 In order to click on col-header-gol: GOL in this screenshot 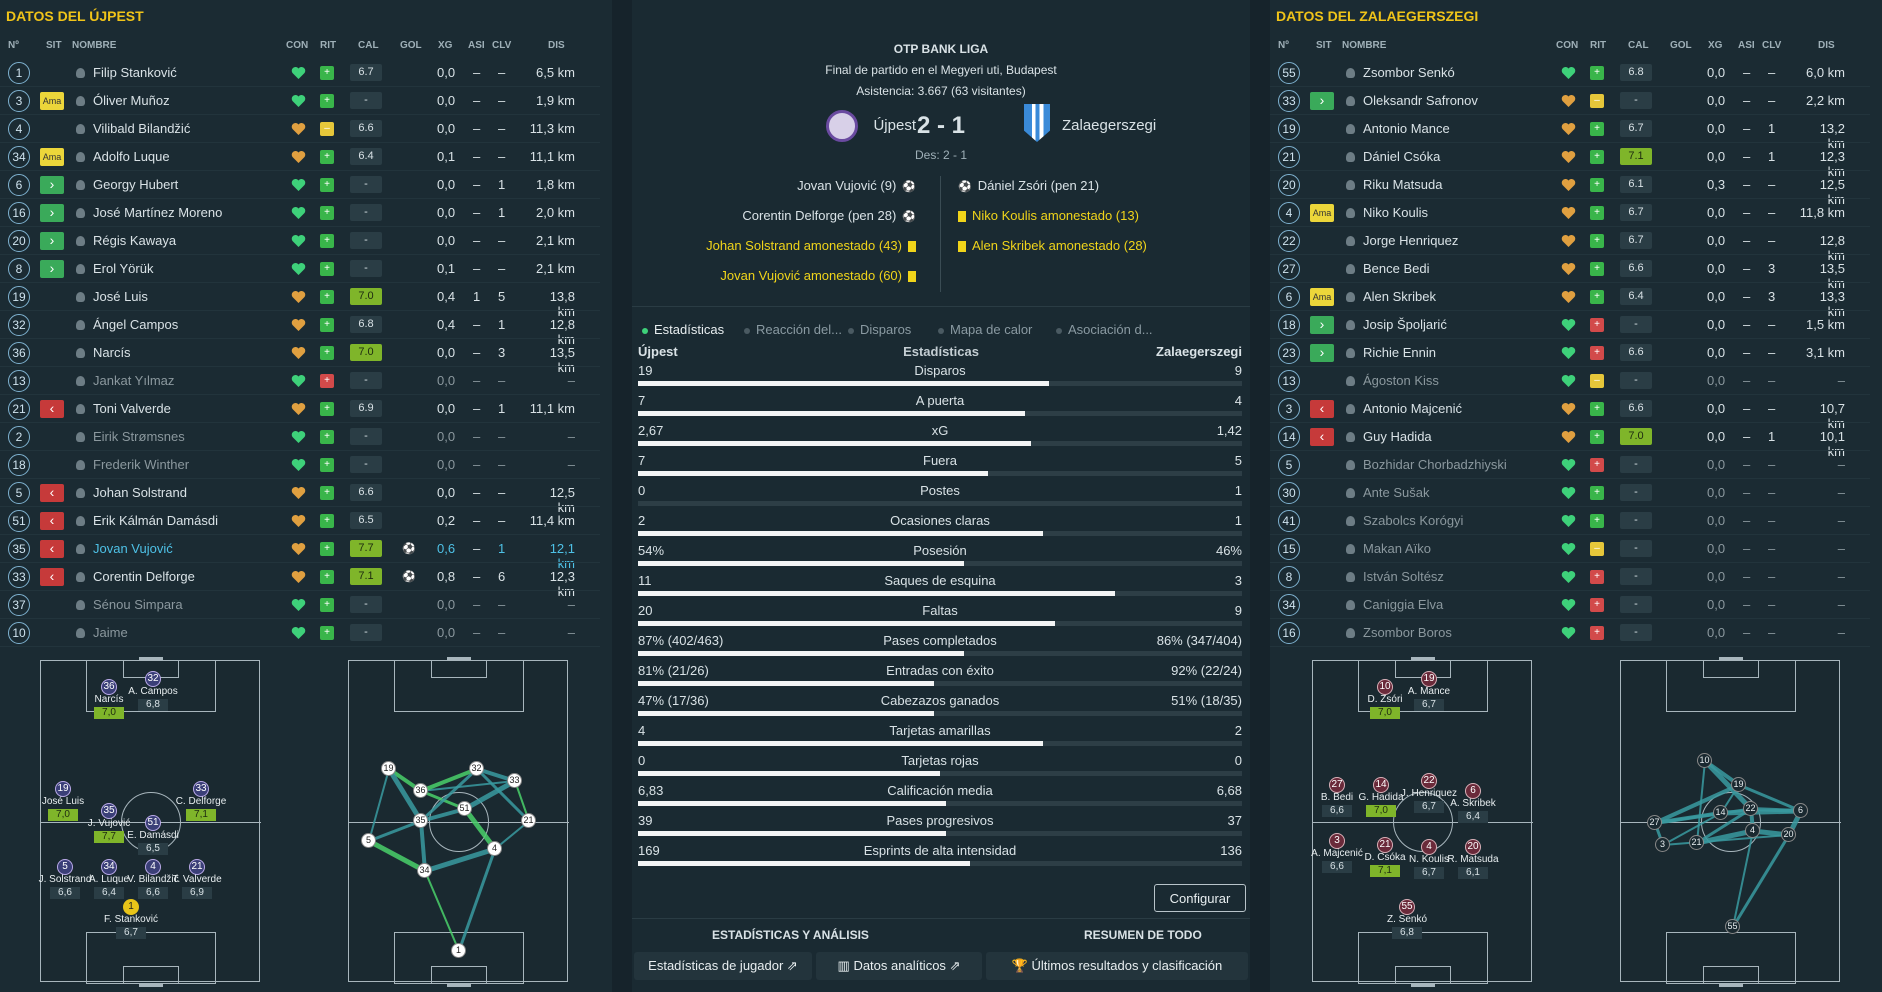, I will do `click(411, 45)`.